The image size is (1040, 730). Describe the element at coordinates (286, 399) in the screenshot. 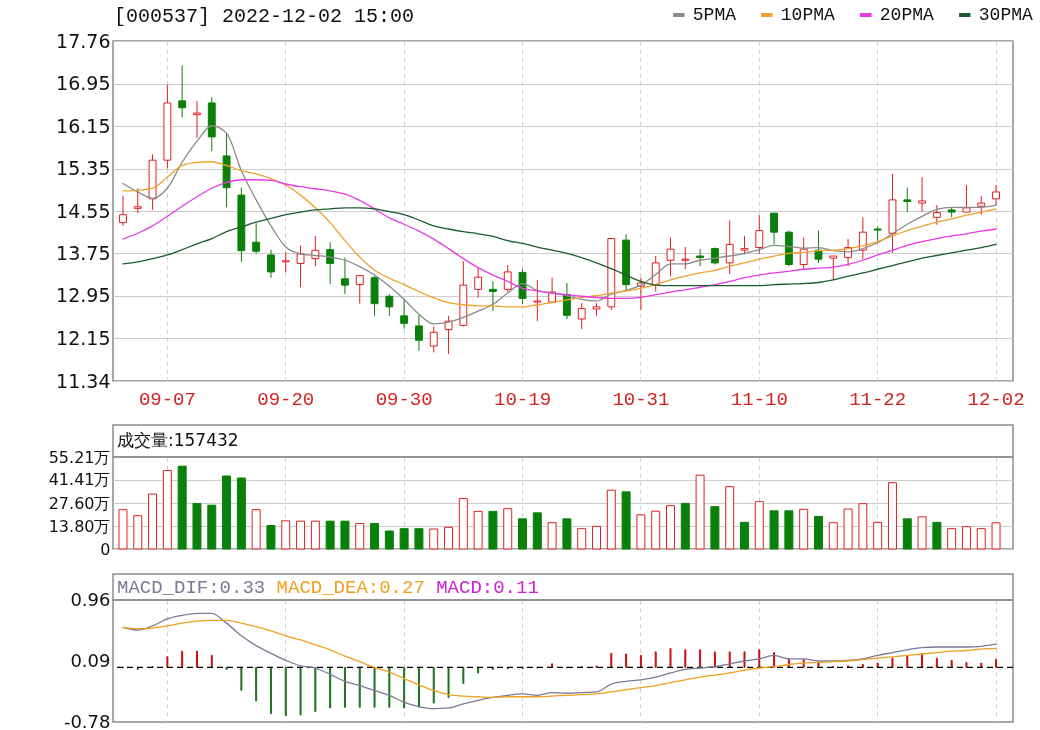

I see `x-tick-label: 09-20` at that location.